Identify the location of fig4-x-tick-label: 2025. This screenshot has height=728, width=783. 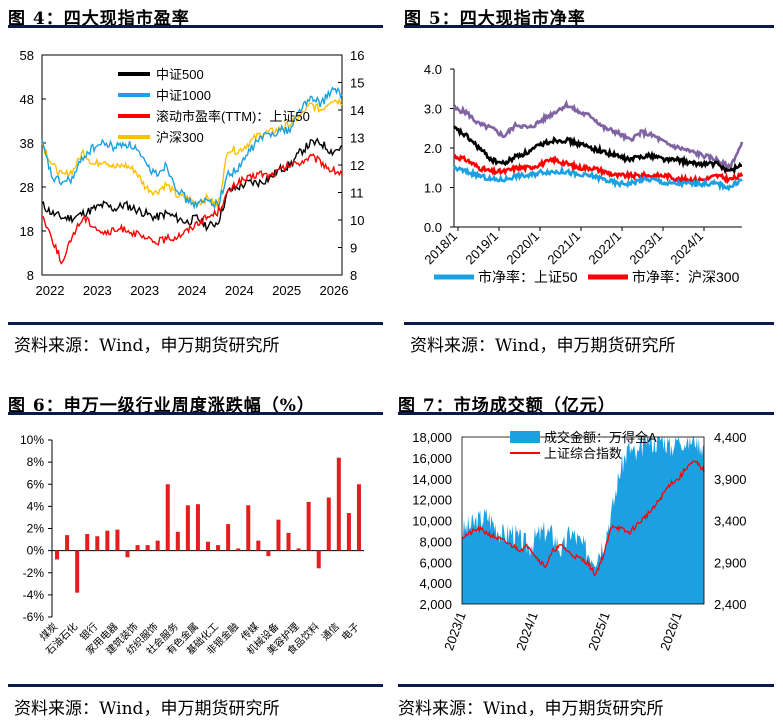
(286, 290).